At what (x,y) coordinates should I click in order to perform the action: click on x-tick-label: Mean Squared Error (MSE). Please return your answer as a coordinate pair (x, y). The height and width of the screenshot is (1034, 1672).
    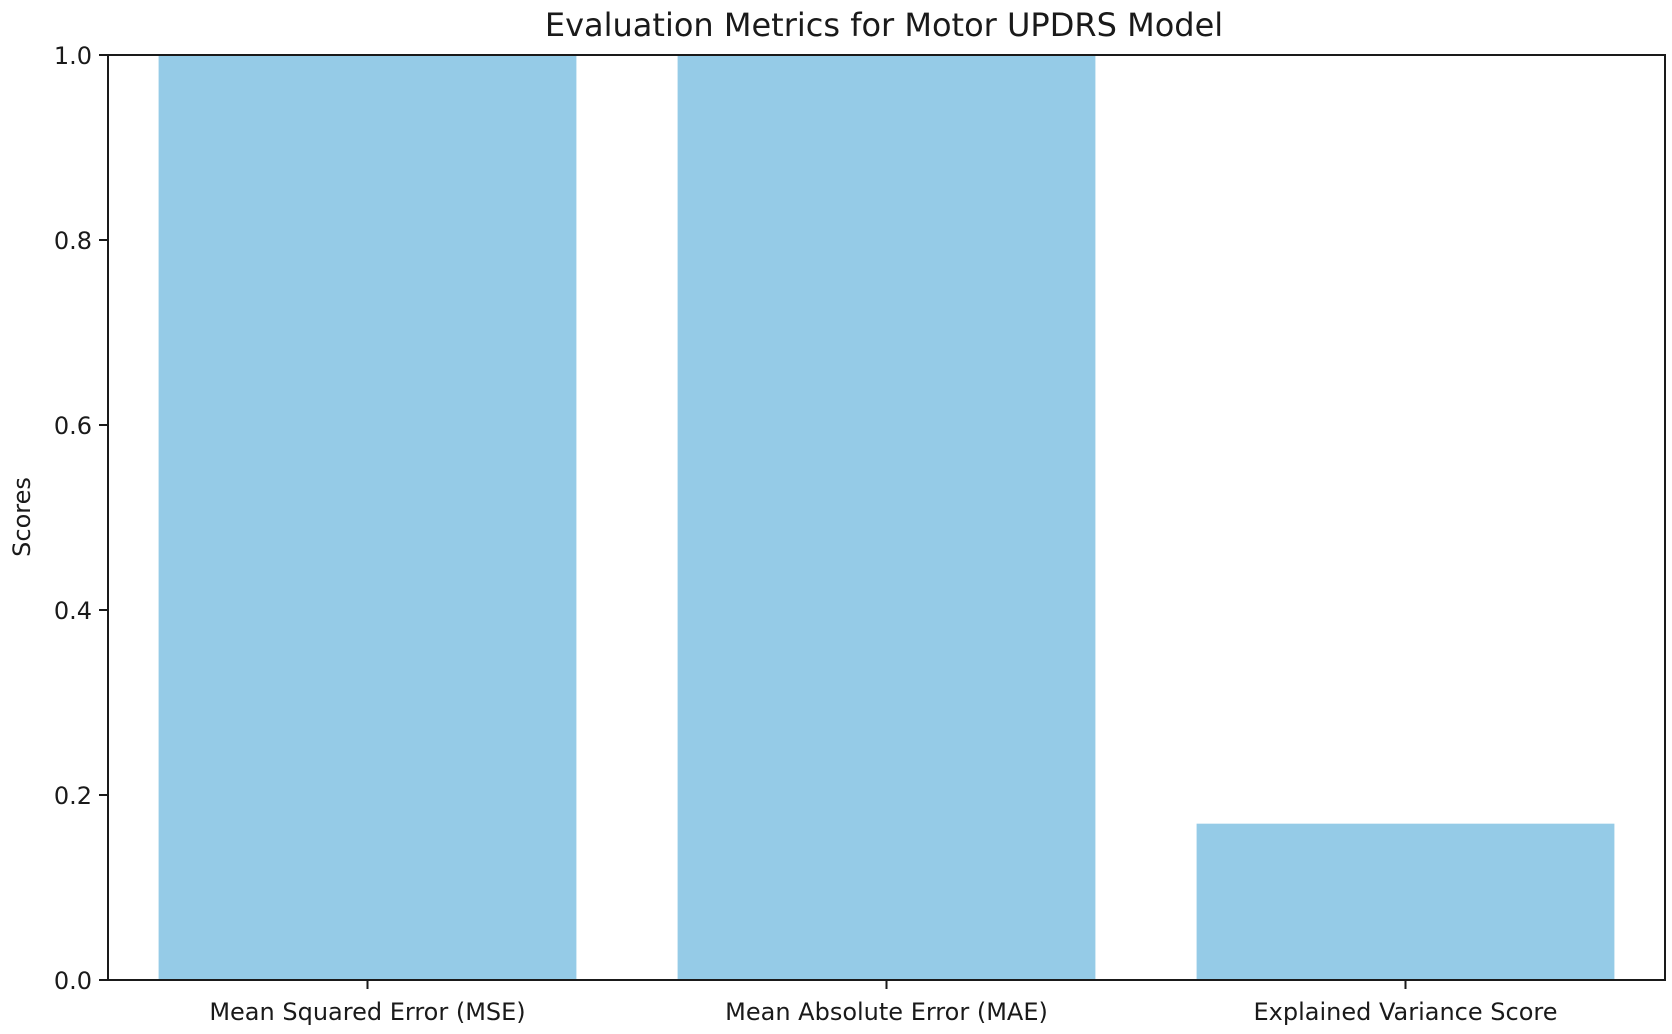
    Looking at the image, I should click on (367, 1012).